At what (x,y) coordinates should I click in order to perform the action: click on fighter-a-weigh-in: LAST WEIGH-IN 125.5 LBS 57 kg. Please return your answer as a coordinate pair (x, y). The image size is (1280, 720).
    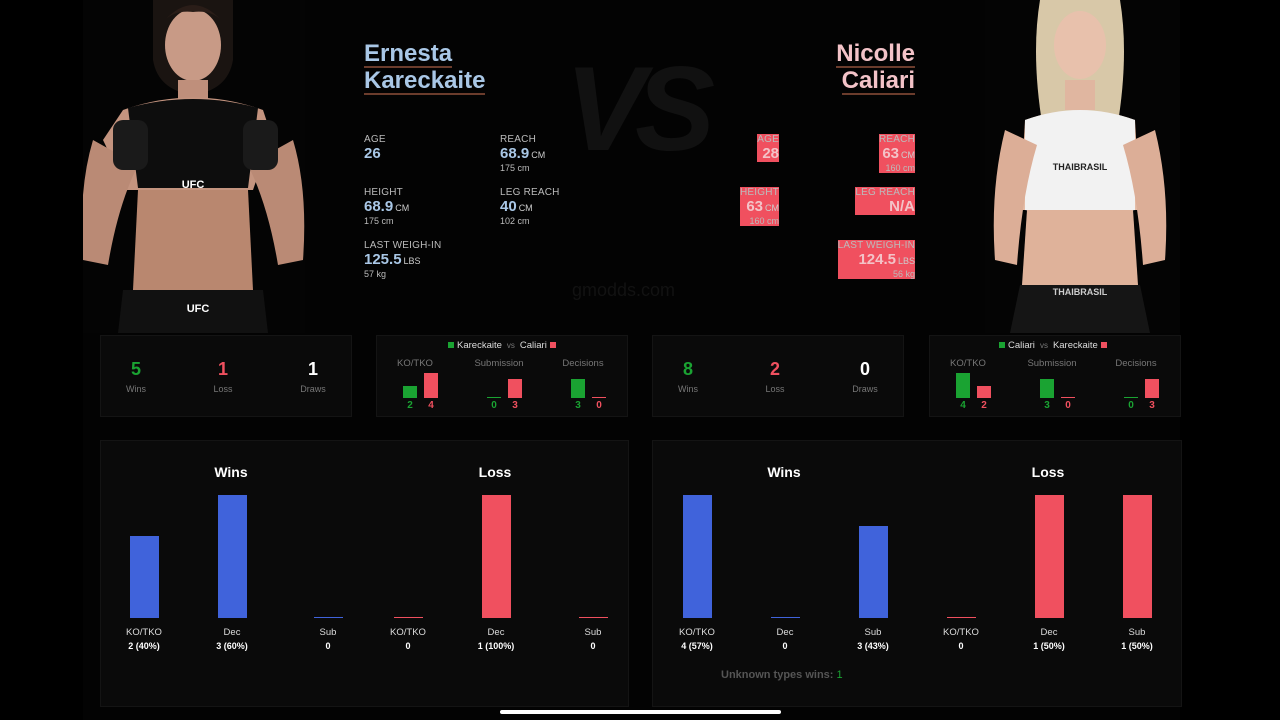
    Looking at the image, I should click on (403, 259).